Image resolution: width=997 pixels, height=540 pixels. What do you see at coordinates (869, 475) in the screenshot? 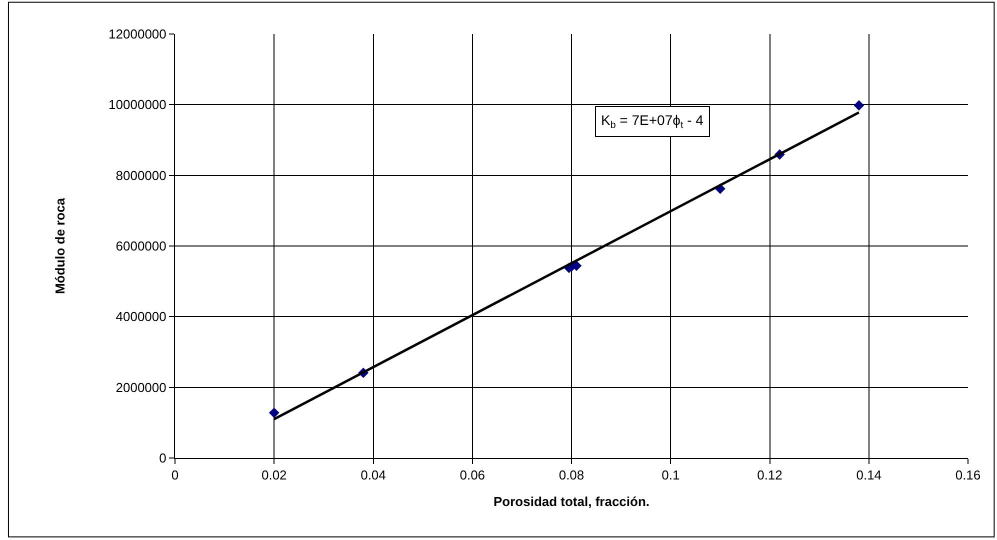
I see `x-tick-label: 0.14` at bounding box center [869, 475].